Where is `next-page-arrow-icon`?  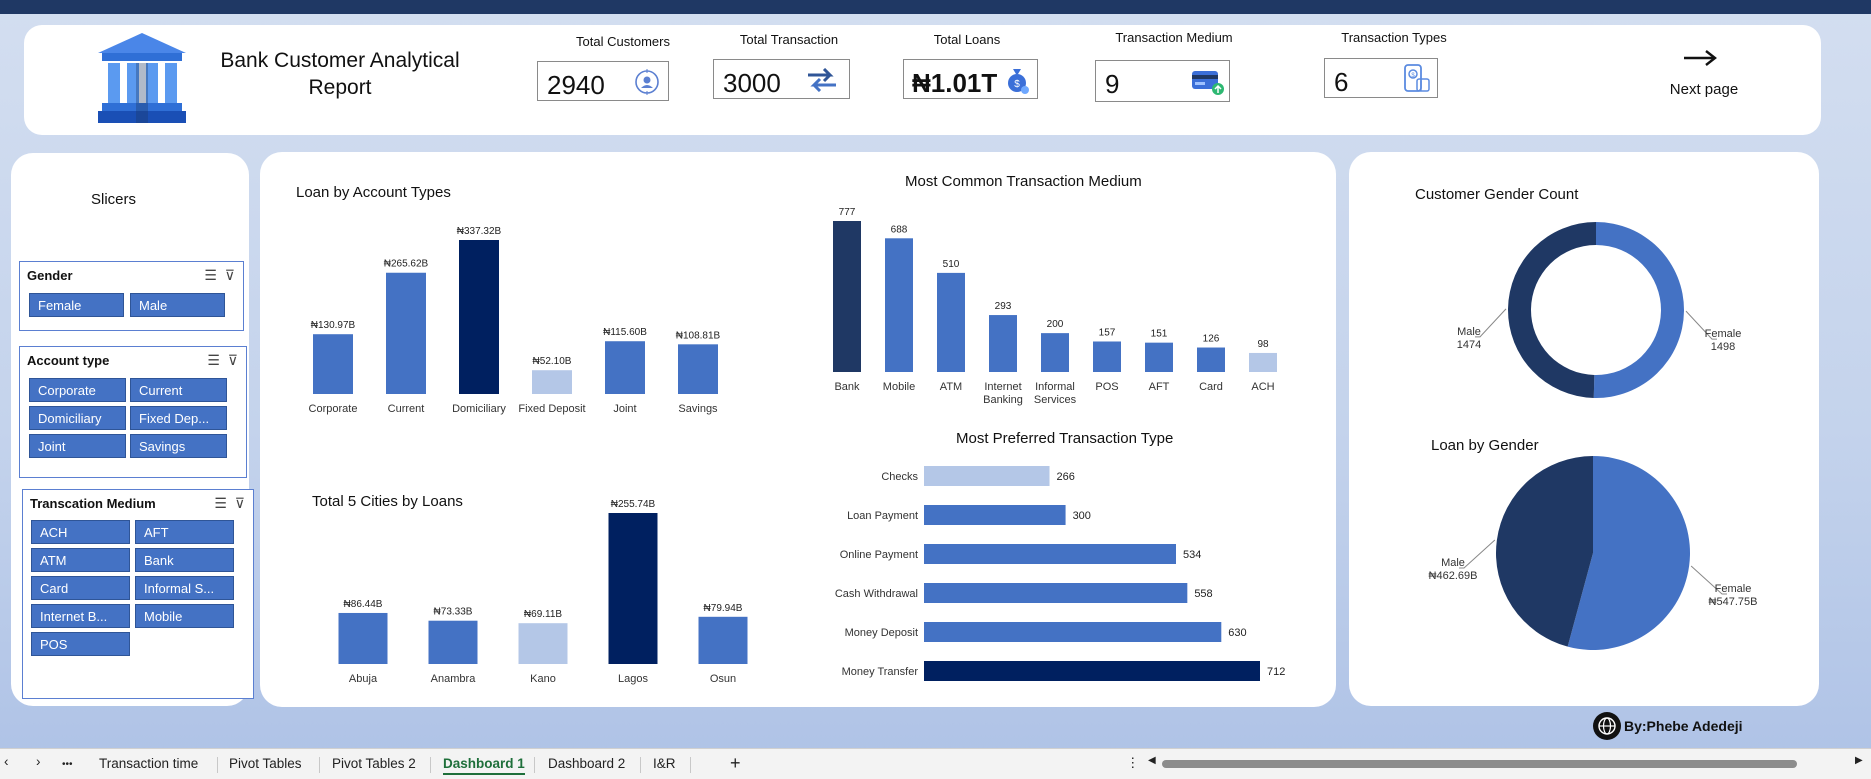 next-page-arrow-icon is located at coordinates (1700, 58).